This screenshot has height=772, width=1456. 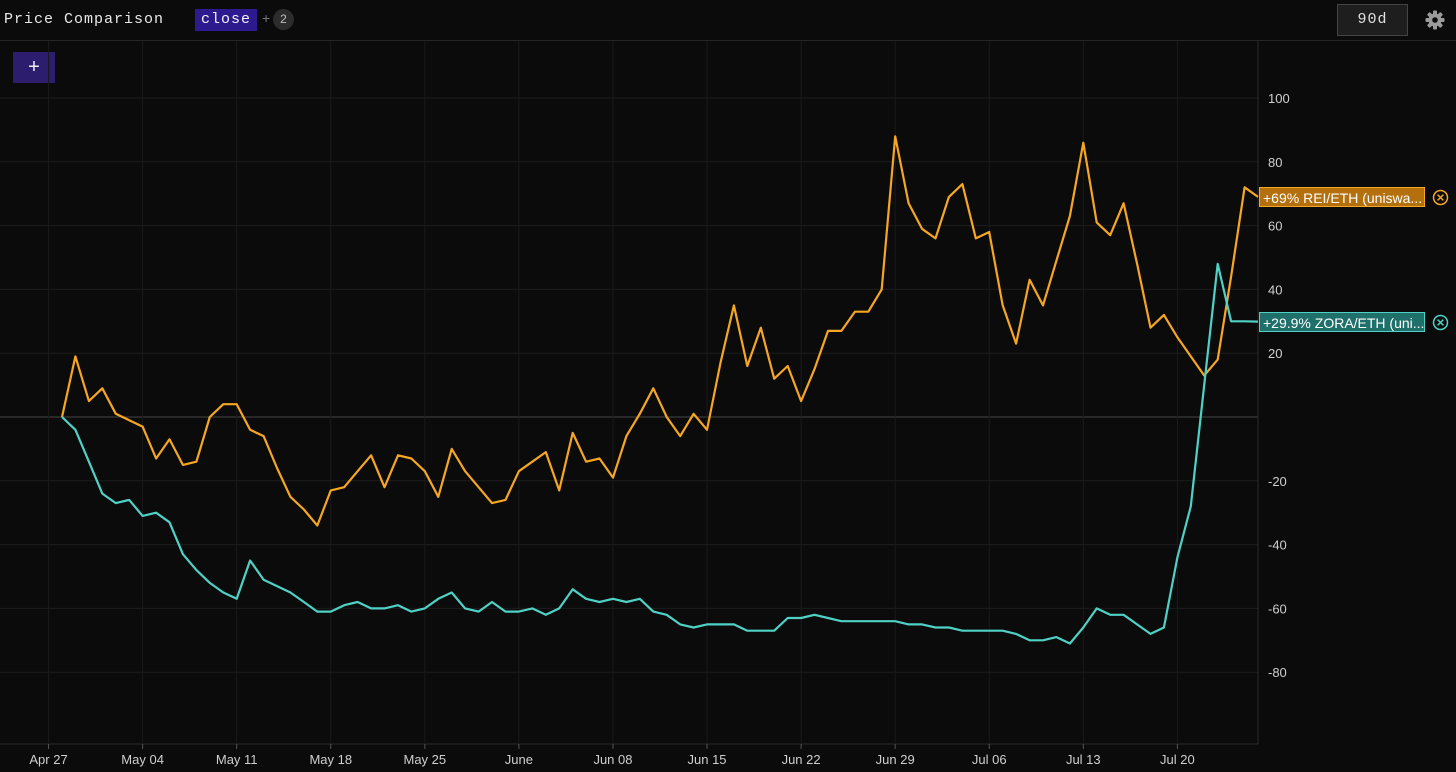 What do you see at coordinates (1277, 608) in the screenshot?
I see `y-tick-label: -60` at bounding box center [1277, 608].